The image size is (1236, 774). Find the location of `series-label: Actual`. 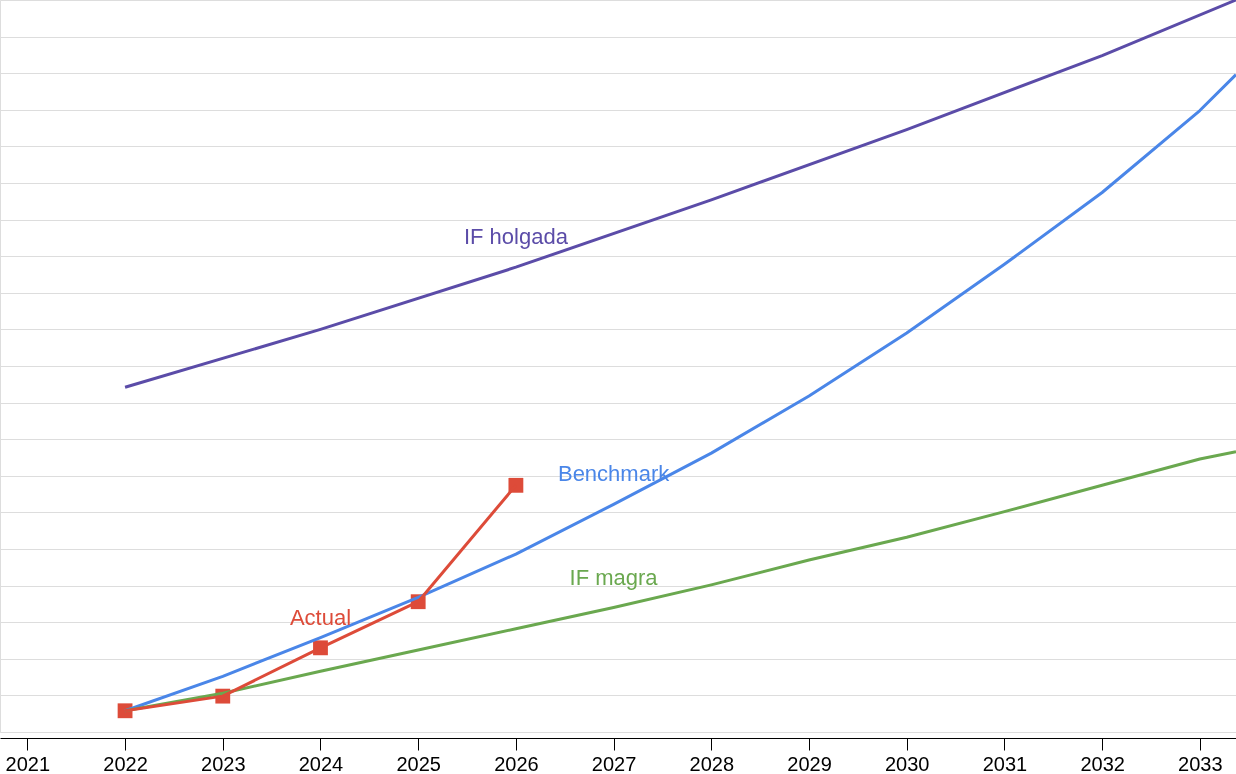

series-label: Actual is located at coordinates (320, 617).